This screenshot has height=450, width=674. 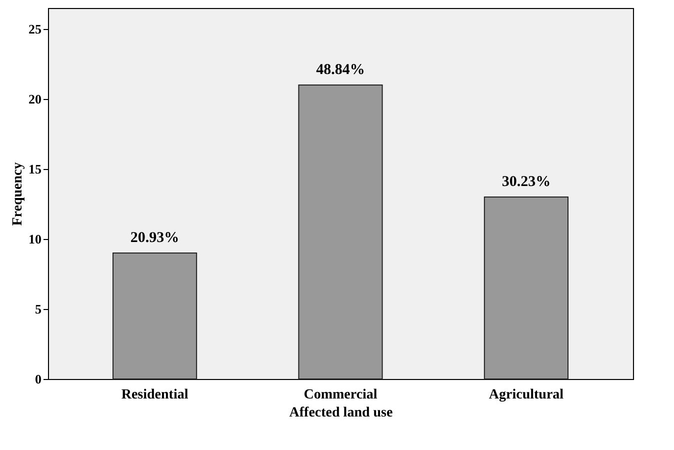 I want to click on y-tick-label: 5, so click(x=38, y=309).